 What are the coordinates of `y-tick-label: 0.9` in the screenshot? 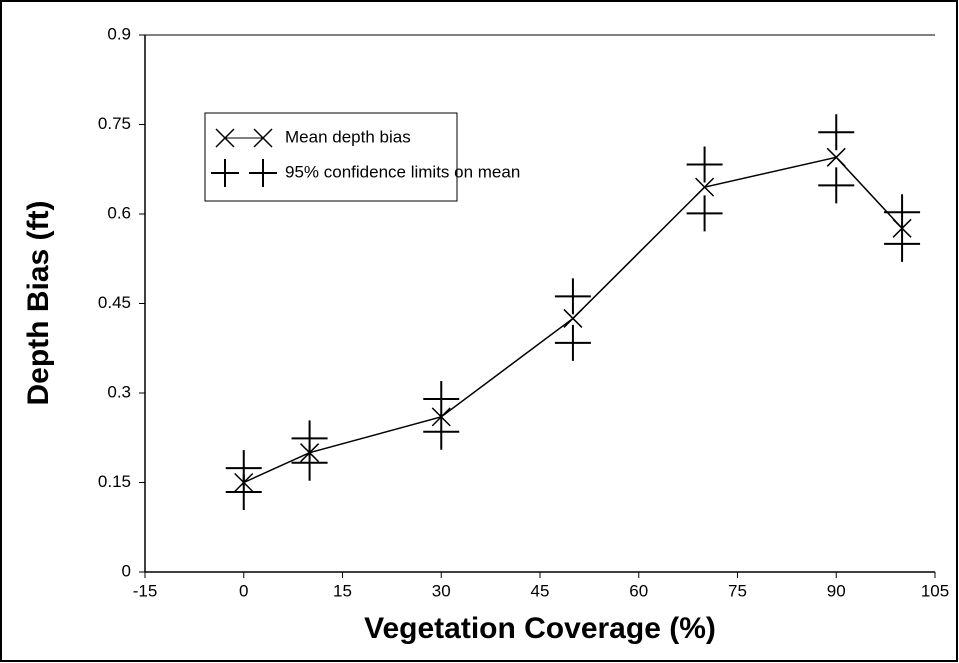 It's located at (119, 33).